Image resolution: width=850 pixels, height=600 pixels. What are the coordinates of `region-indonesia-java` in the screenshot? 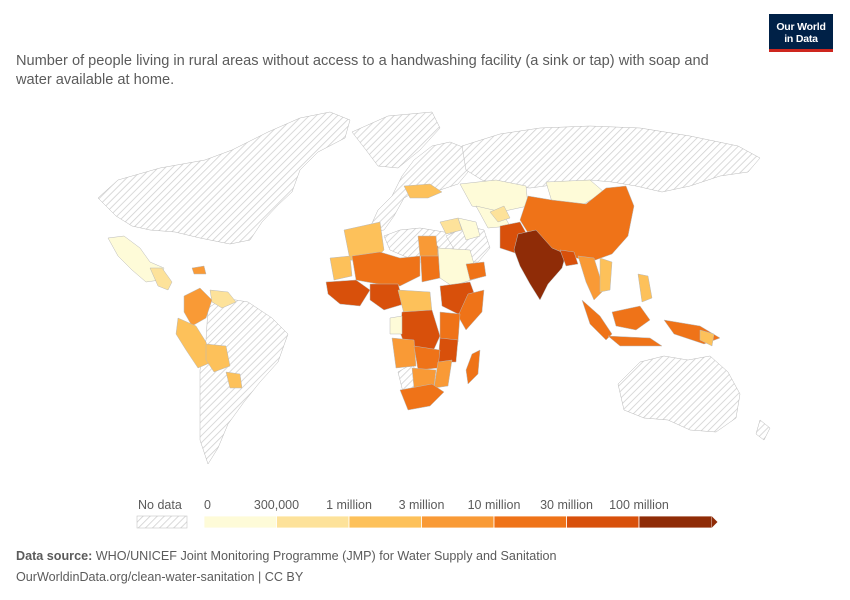 It's located at (635, 341).